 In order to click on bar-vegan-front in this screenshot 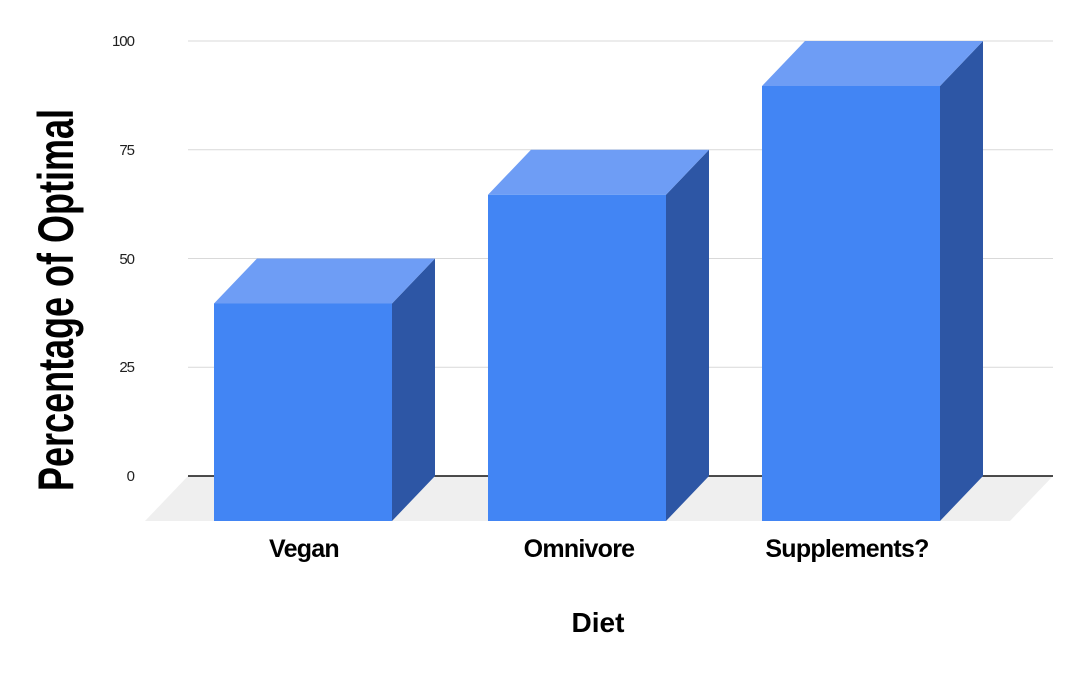, I will do `click(303, 412)`.